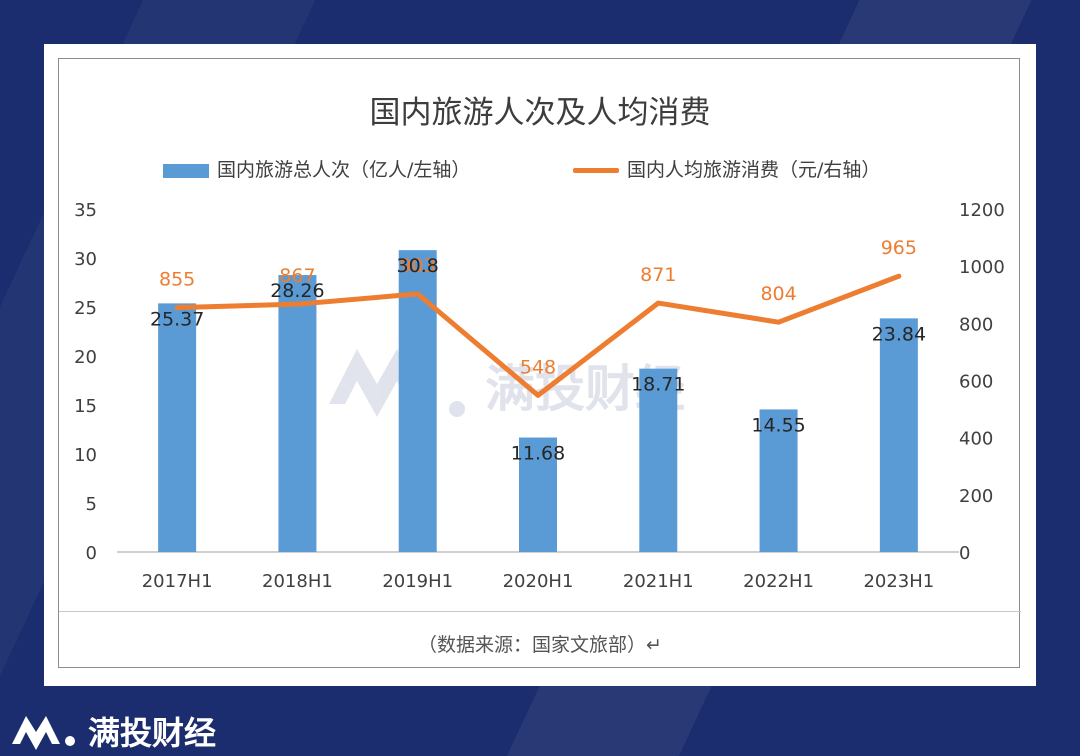 The image size is (1080, 756). I want to click on line-data-label: 804, so click(778, 294).